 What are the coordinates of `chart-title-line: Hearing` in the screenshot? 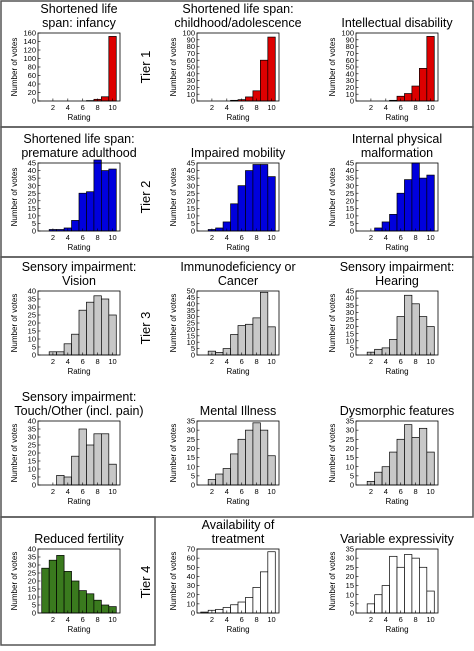 It's located at (397, 281).